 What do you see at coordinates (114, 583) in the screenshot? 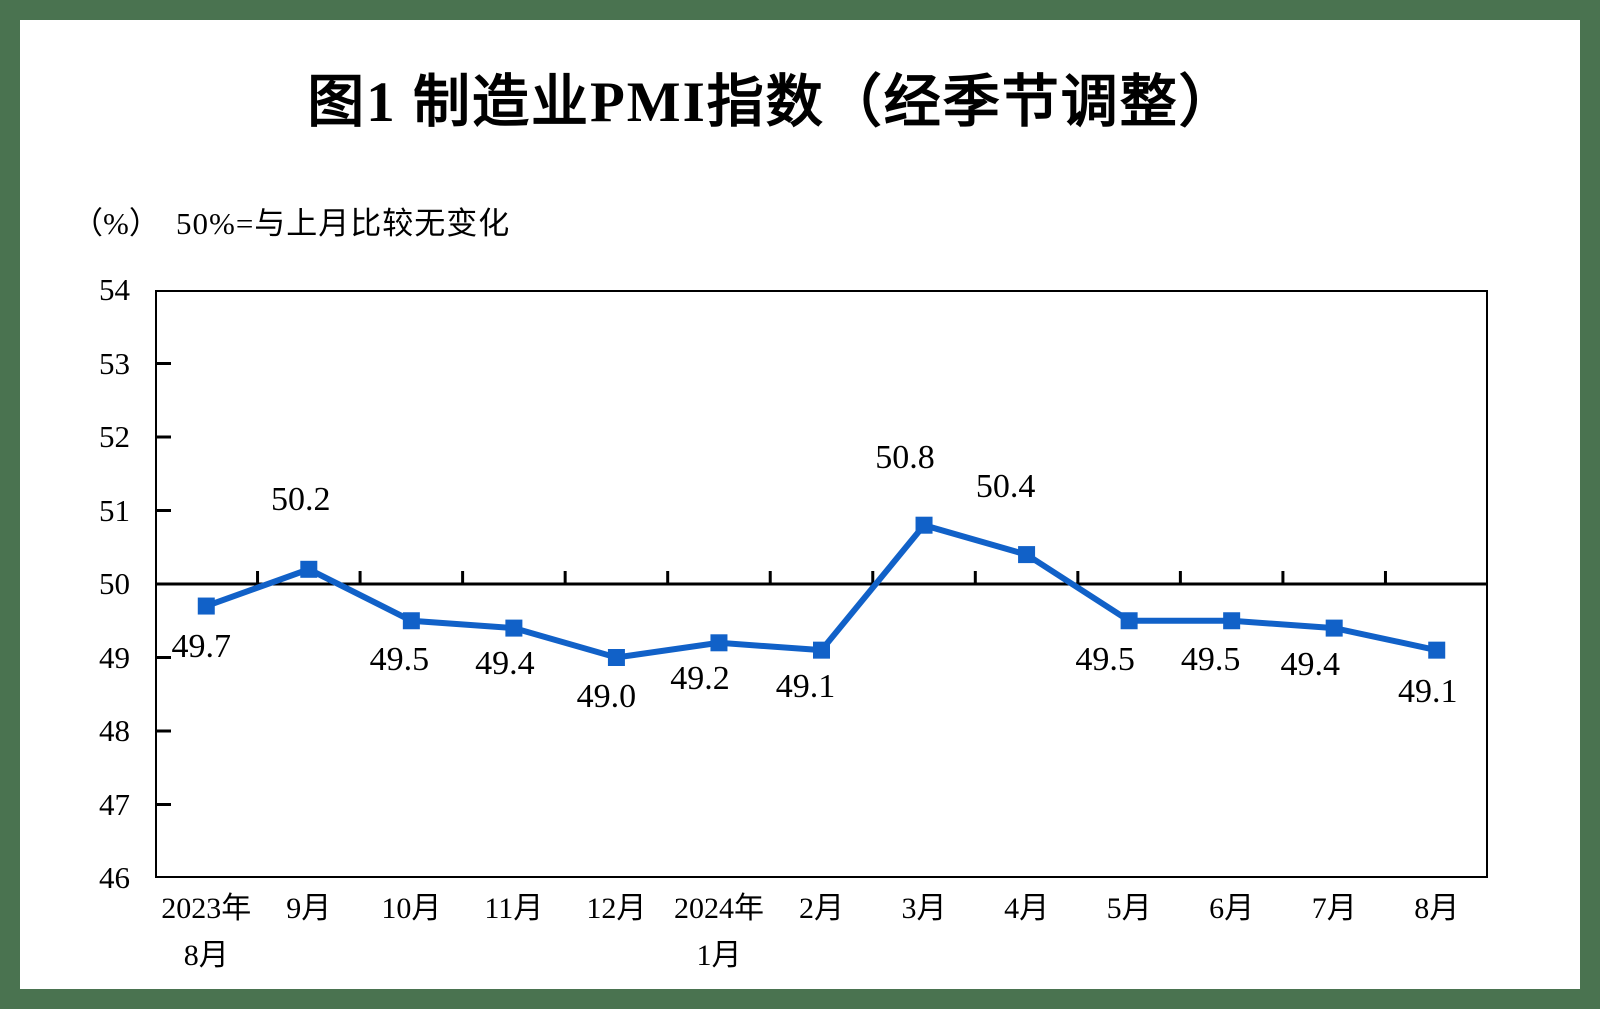
I see `y-axis-label: 50` at bounding box center [114, 583].